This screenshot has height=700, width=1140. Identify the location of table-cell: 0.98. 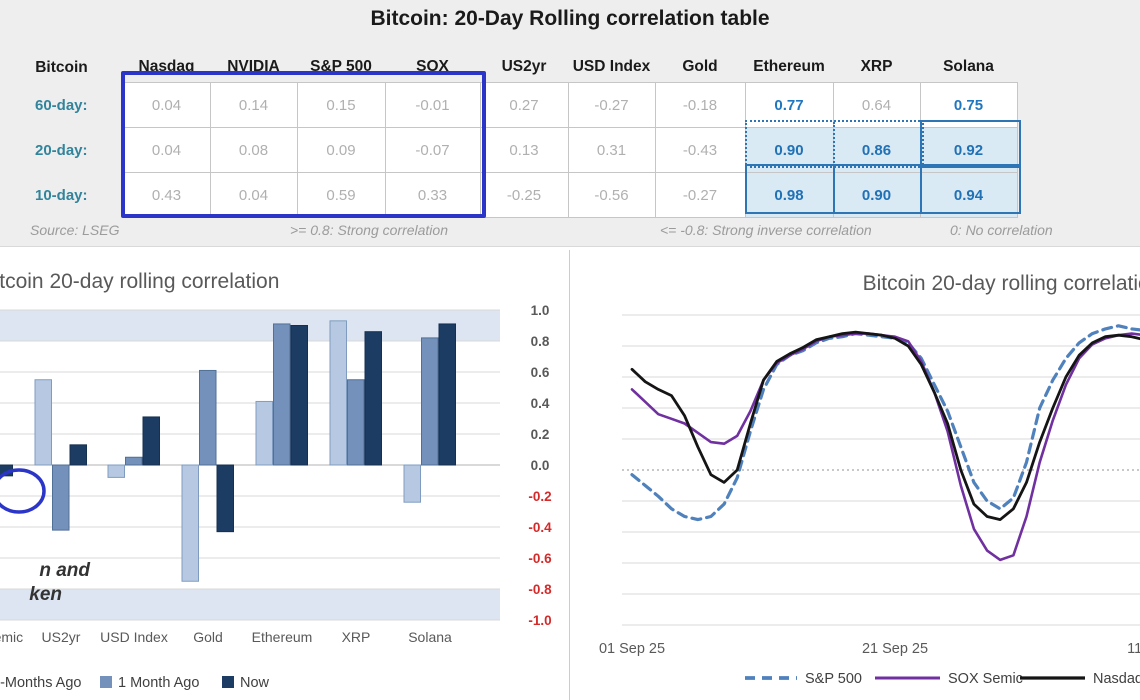
(789, 195).